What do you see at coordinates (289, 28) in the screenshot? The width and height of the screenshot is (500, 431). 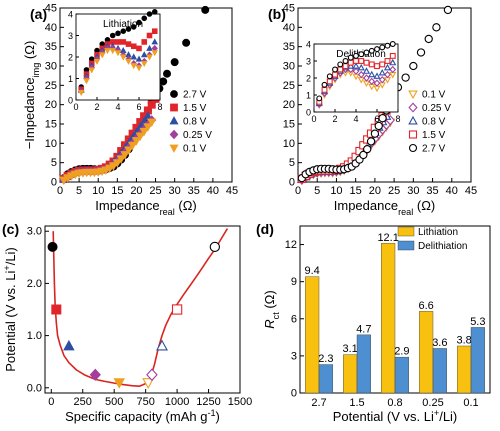 I see `y-tick-label: 40` at bounding box center [289, 28].